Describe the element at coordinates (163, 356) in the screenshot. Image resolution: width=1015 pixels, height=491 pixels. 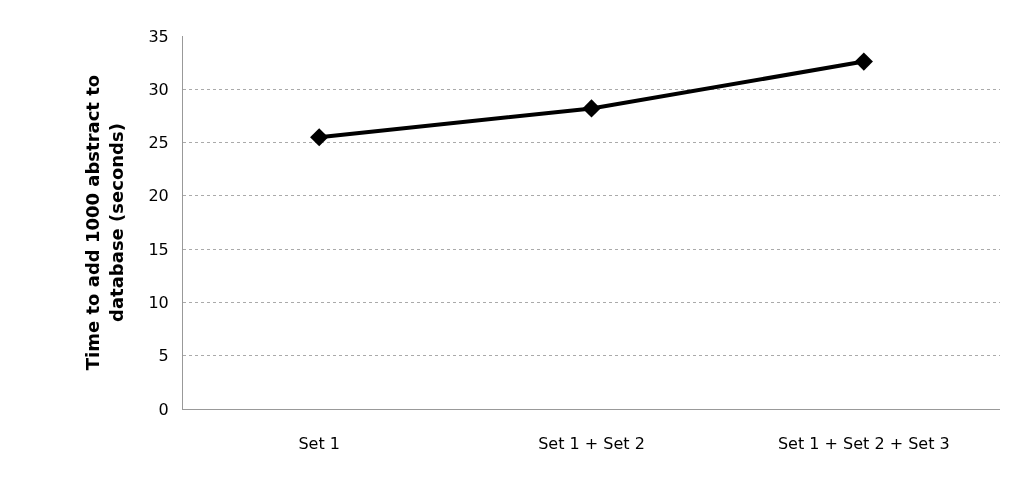
I see `y-tick-label: 5` at that location.